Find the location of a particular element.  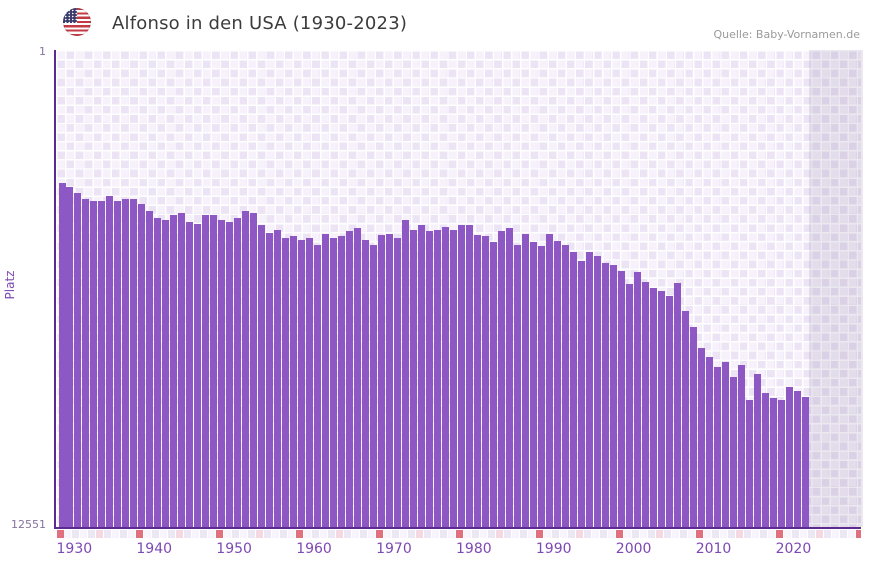

bar-2018 is located at coordinates (765, 459).